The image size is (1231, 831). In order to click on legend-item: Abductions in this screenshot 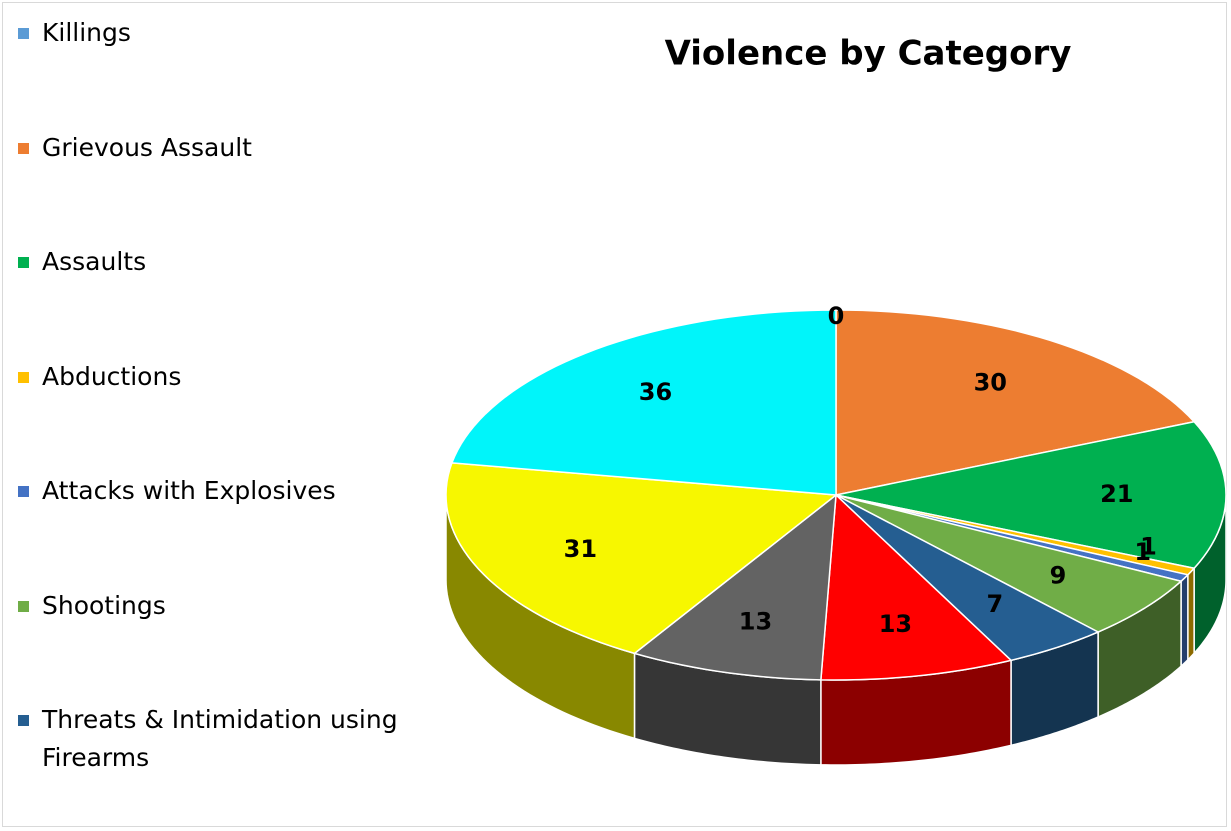, I will do `click(223, 377)`.